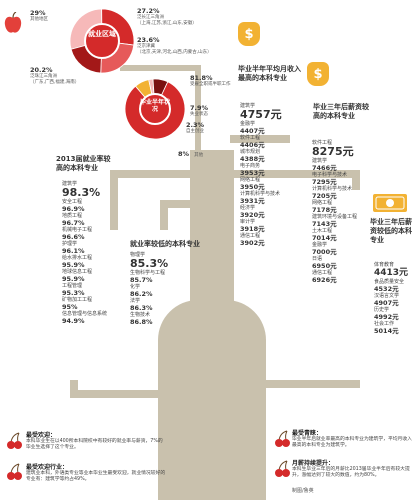 The width and height of the screenshot is (416, 500). Describe the element at coordinates (39, 16) in the screenshot. I see `pie1-label-0: 29% 其他地区` at that location.